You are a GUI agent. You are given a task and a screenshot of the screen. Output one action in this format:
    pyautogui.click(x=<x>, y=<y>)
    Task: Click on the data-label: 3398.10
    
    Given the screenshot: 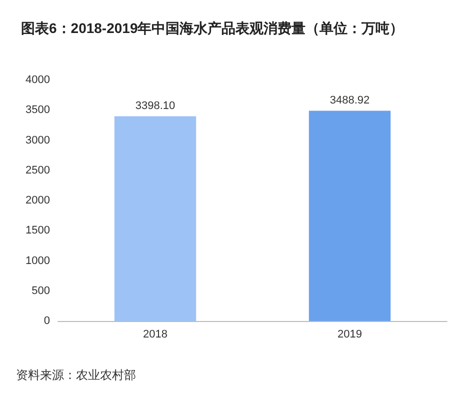 What is the action you would take?
    pyautogui.click(x=155, y=106)
    